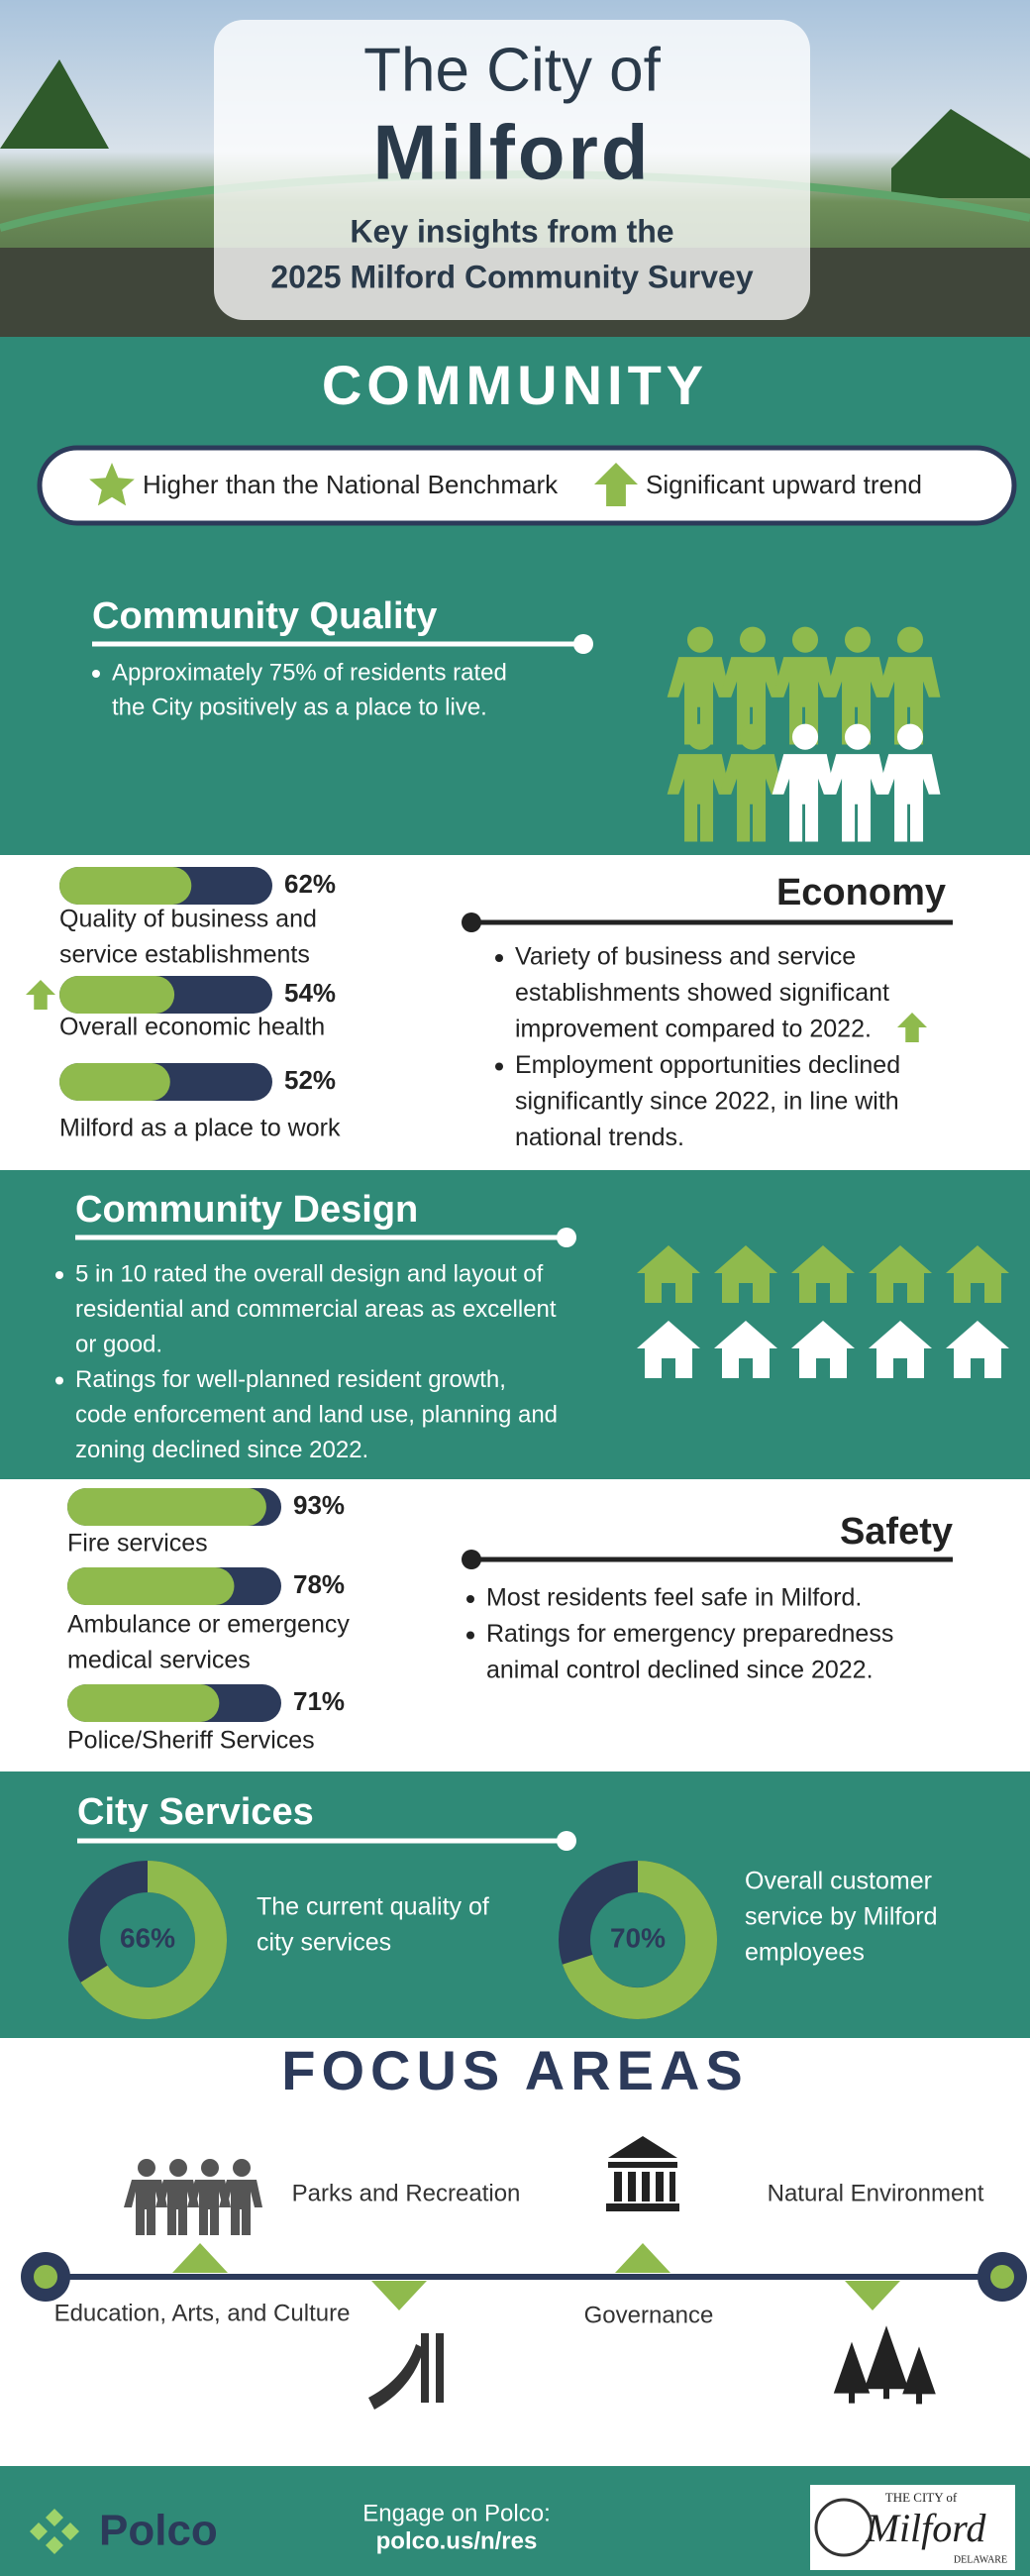  What do you see at coordinates (373, 1907) in the screenshot?
I see `donut-label: The current quality of` at bounding box center [373, 1907].